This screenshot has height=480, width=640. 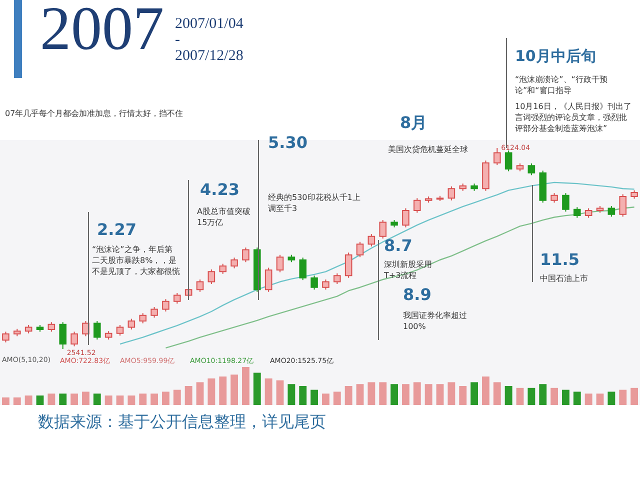 What do you see at coordinates (561, 85) in the screenshot?
I see `text: “泡沫崩溃论”、“行政干预论”和“窗口指导` at bounding box center [561, 85].